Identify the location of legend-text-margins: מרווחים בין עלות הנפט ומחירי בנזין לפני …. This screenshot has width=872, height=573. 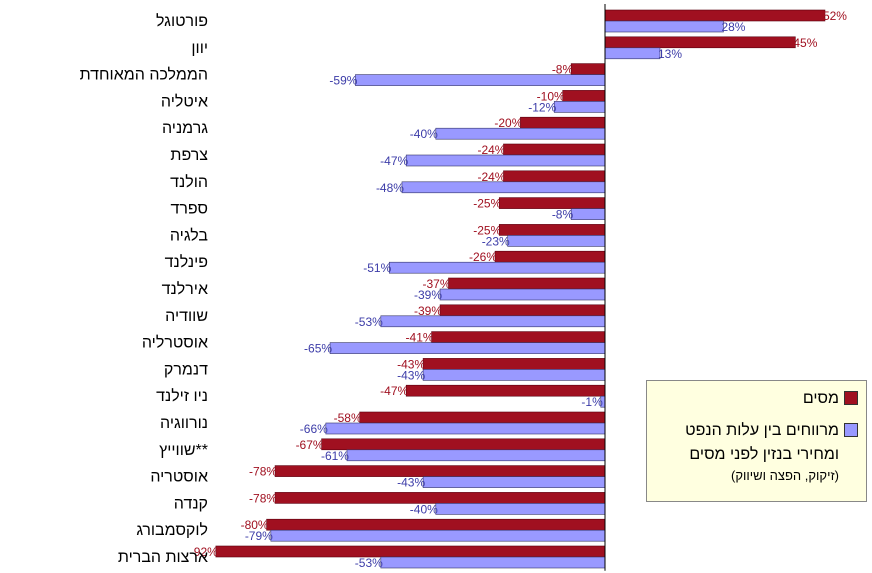
(747, 452).